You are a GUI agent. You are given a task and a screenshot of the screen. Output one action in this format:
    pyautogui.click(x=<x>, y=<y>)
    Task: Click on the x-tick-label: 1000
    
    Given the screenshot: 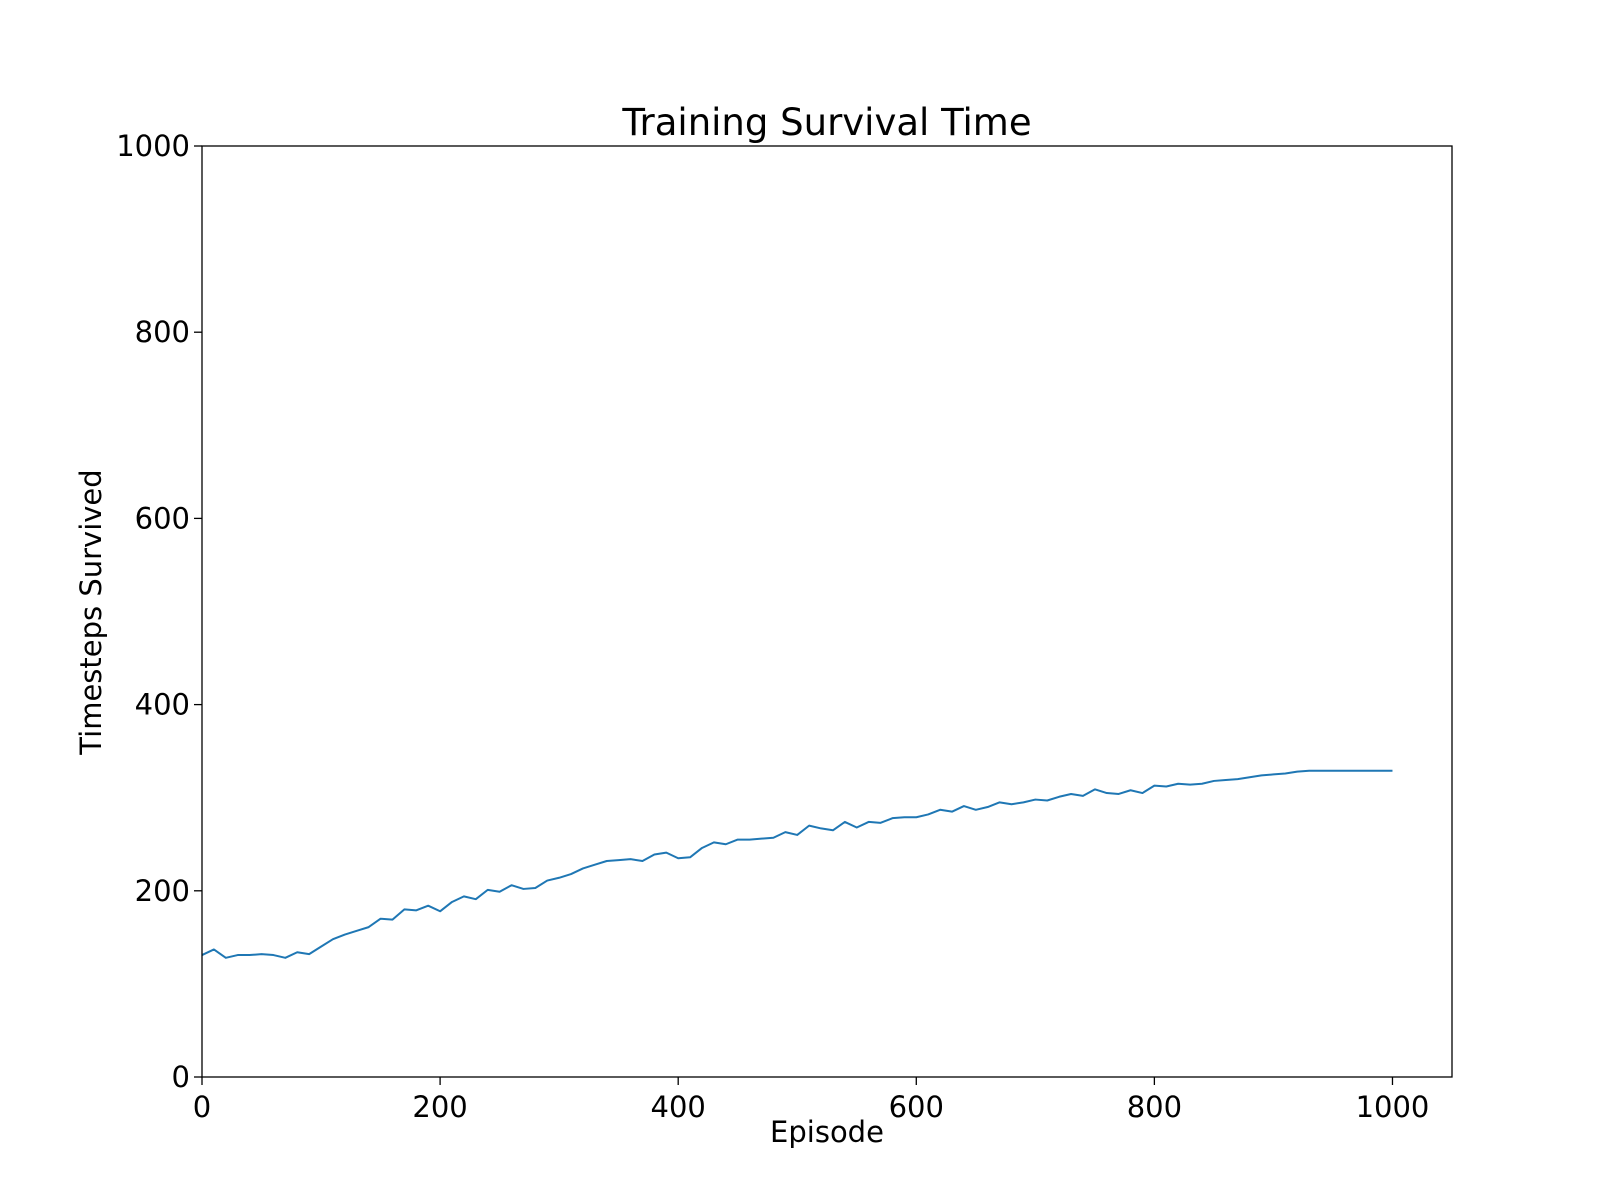 What is the action you would take?
    pyautogui.click(x=1393, y=1107)
    